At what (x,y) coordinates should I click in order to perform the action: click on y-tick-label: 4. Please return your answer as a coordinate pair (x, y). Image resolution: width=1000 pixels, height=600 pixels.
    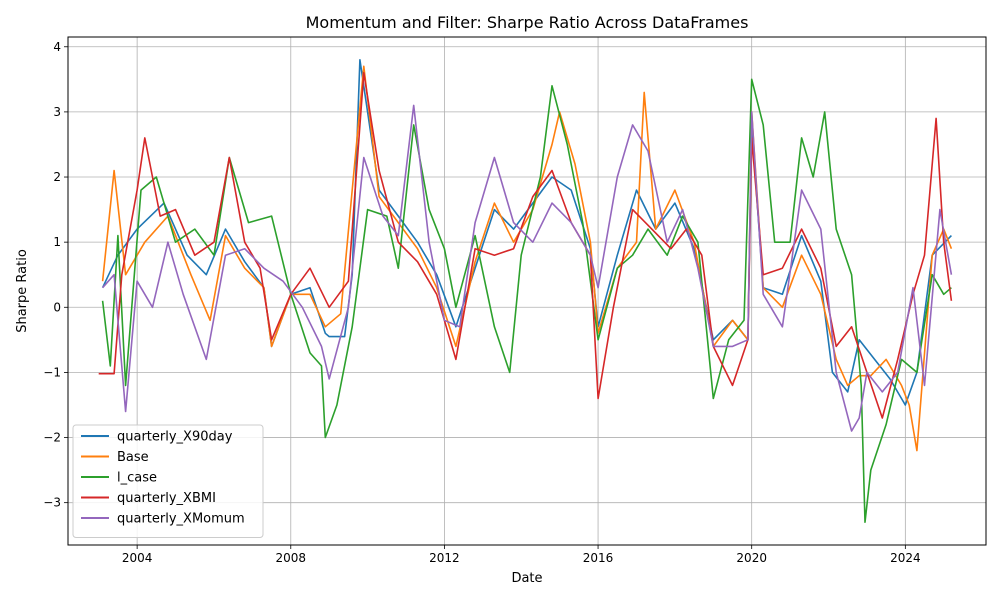
    Looking at the image, I should click on (57, 47).